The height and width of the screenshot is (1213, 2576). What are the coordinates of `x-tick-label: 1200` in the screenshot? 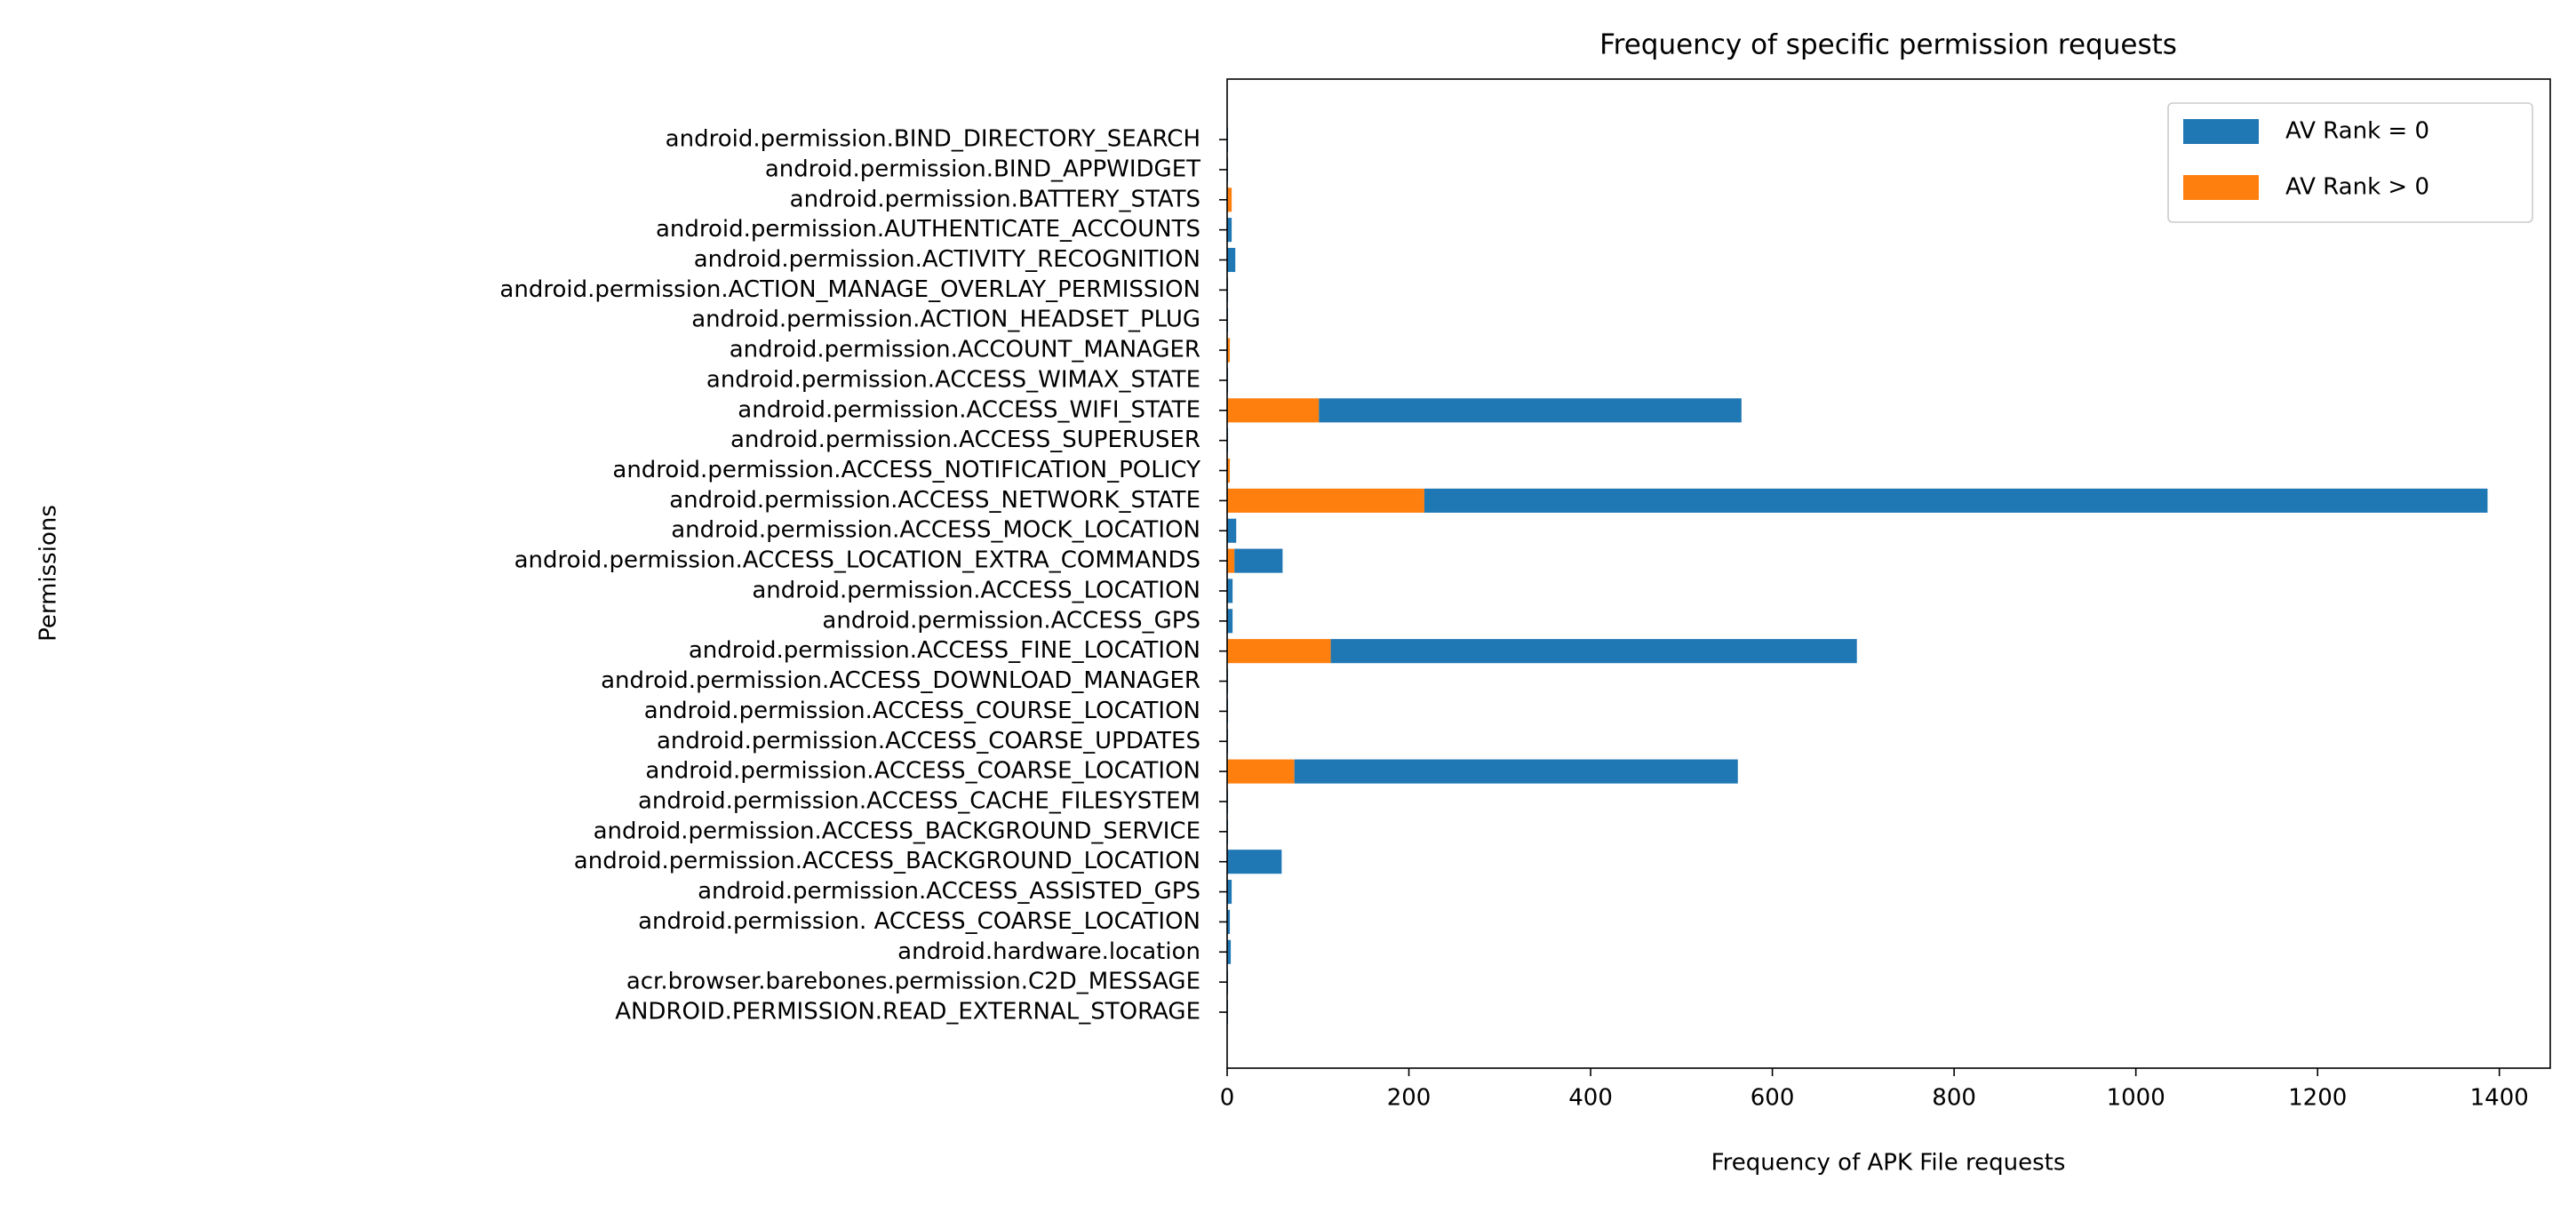 It's located at (2317, 1098).